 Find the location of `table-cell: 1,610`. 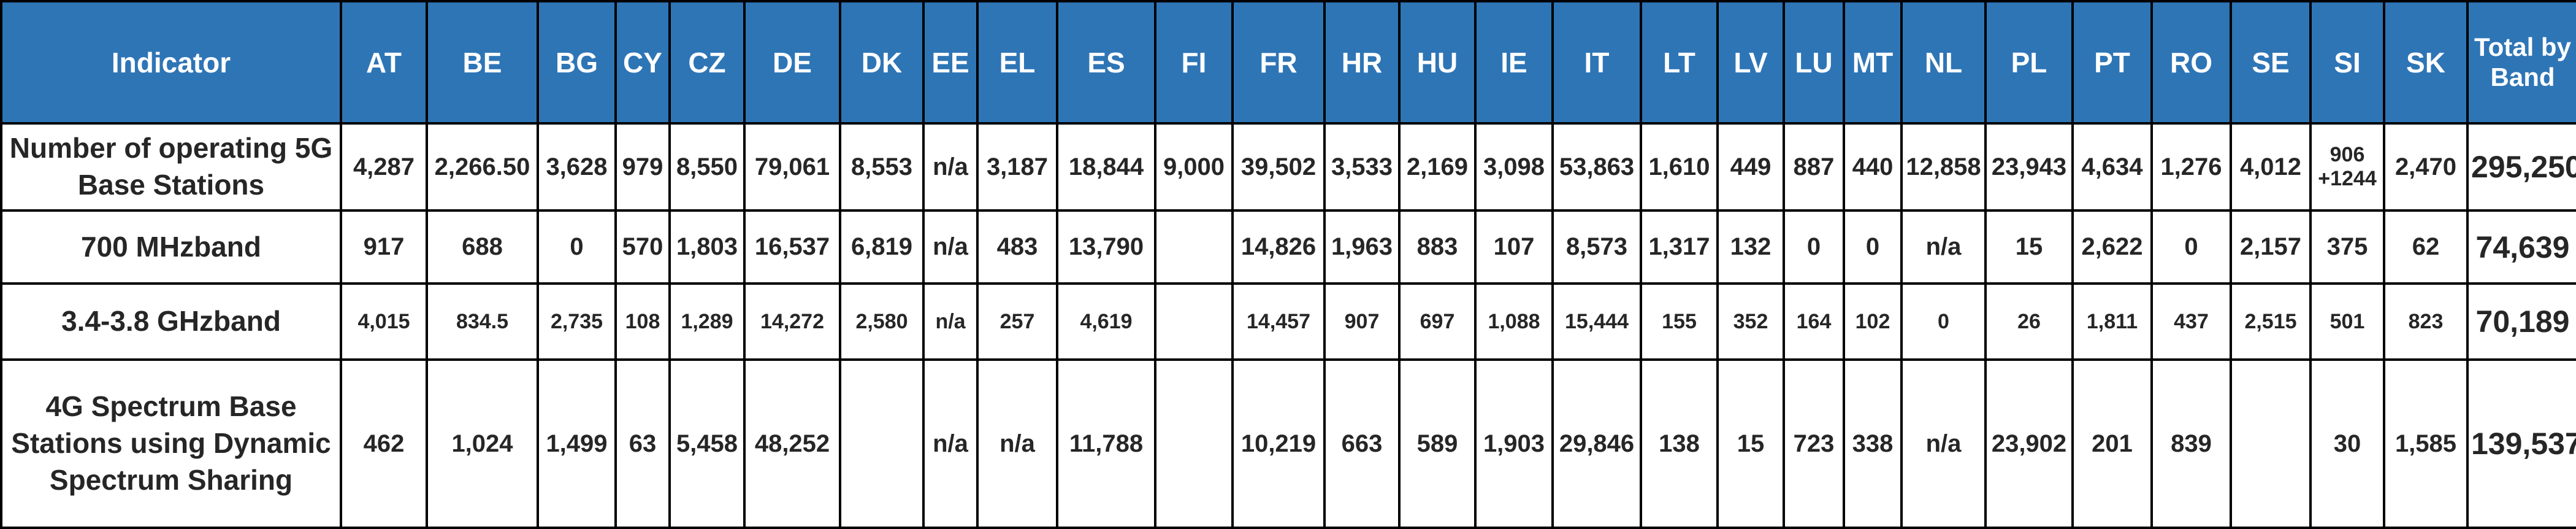

table-cell: 1,610 is located at coordinates (1679, 167).